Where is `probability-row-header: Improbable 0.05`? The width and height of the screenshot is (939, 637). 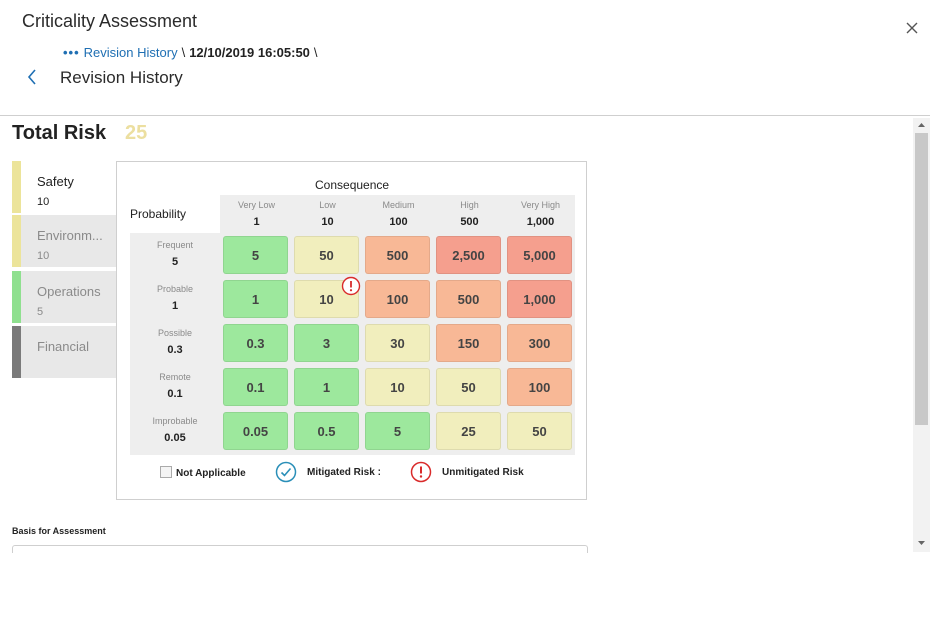
probability-row-header: Improbable 0.05 is located at coordinates (175, 430).